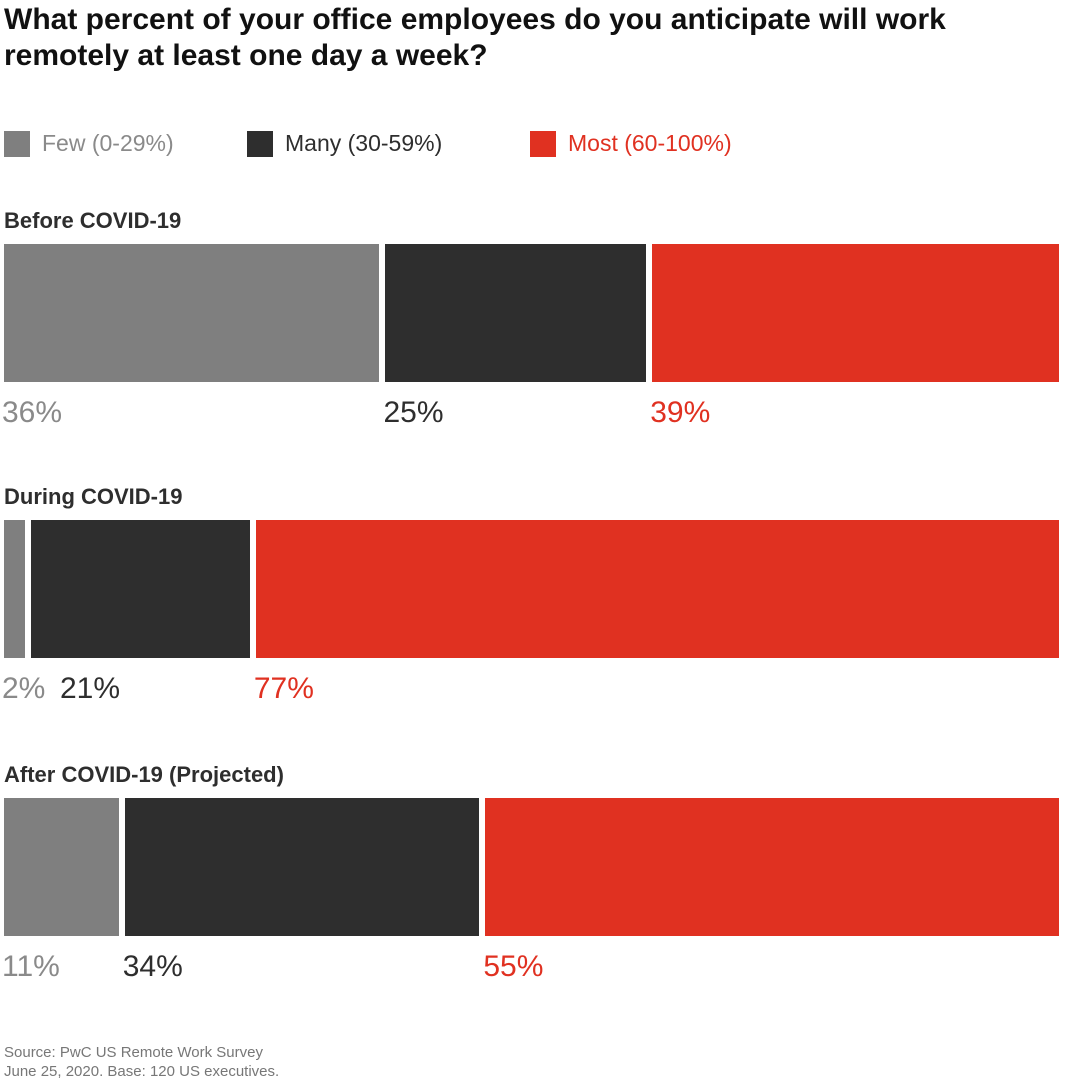 The image size is (1080, 1088). Describe the element at coordinates (516, 313) in the screenshot. I see `bar-before-many` at that location.